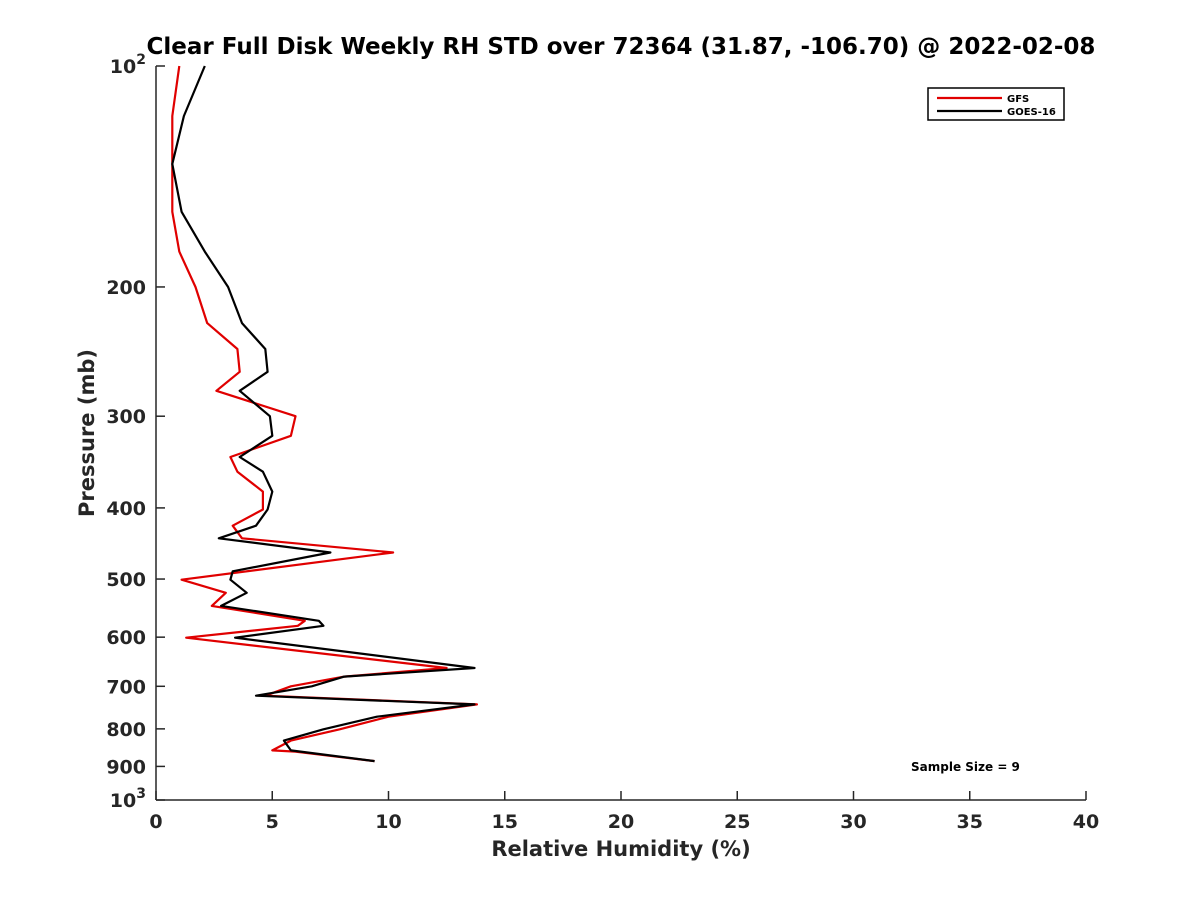 The height and width of the screenshot is (900, 1200). I want to click on y-tick-label: 200, so click(126, 288).